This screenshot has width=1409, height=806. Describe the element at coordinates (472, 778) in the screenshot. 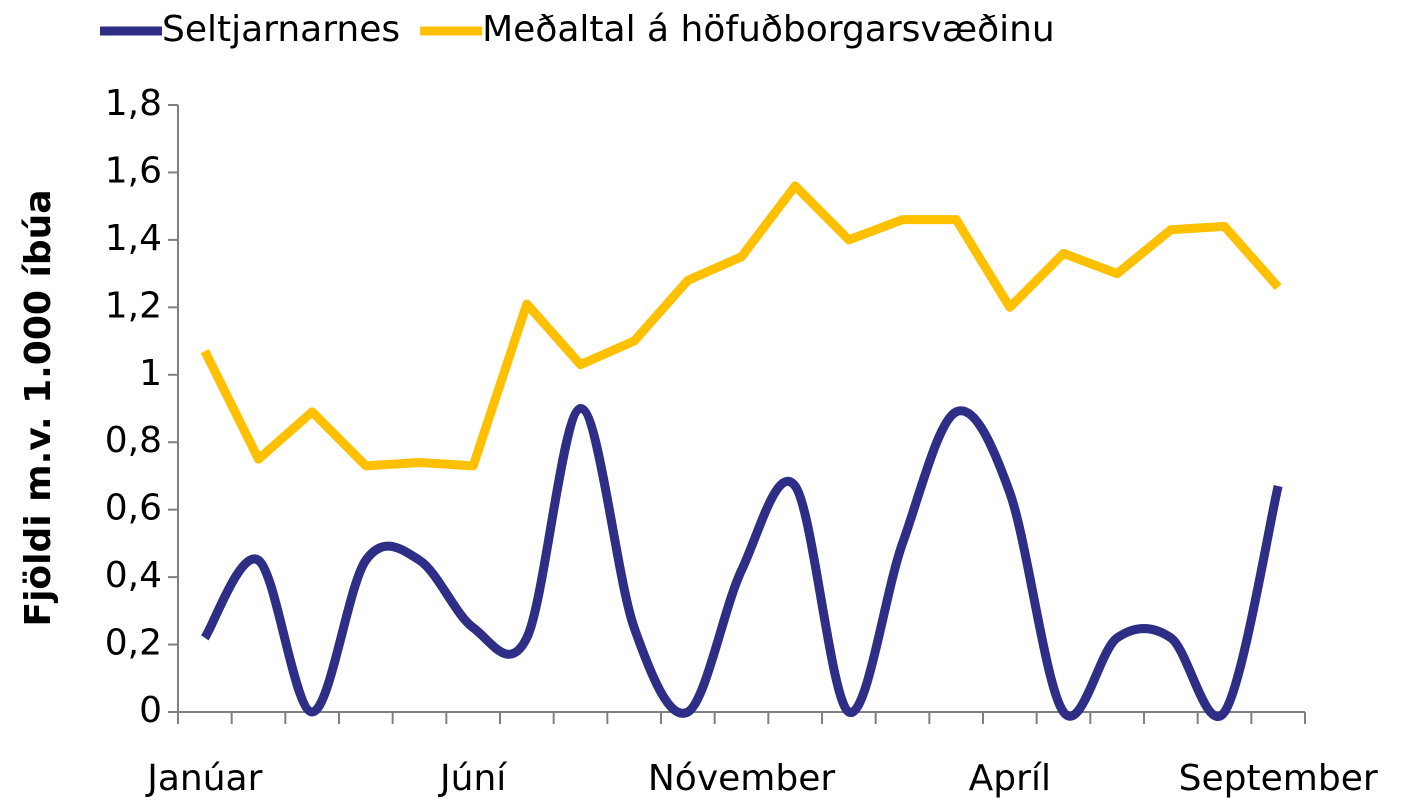

I see `x-tick-label: Júní` at that location.